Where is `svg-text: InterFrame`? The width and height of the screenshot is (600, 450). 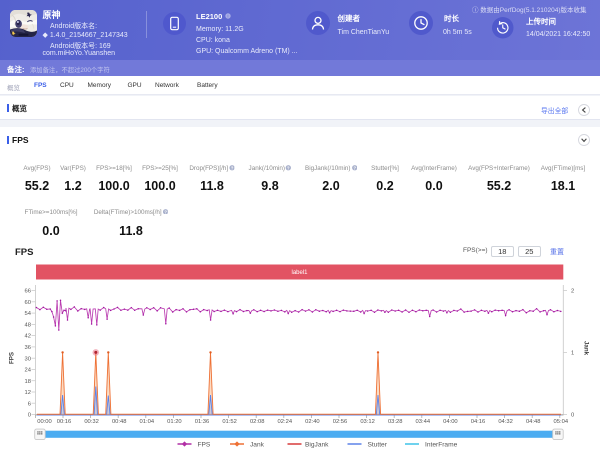 svg-text: InterFrame is located at coordinates (441, 444).